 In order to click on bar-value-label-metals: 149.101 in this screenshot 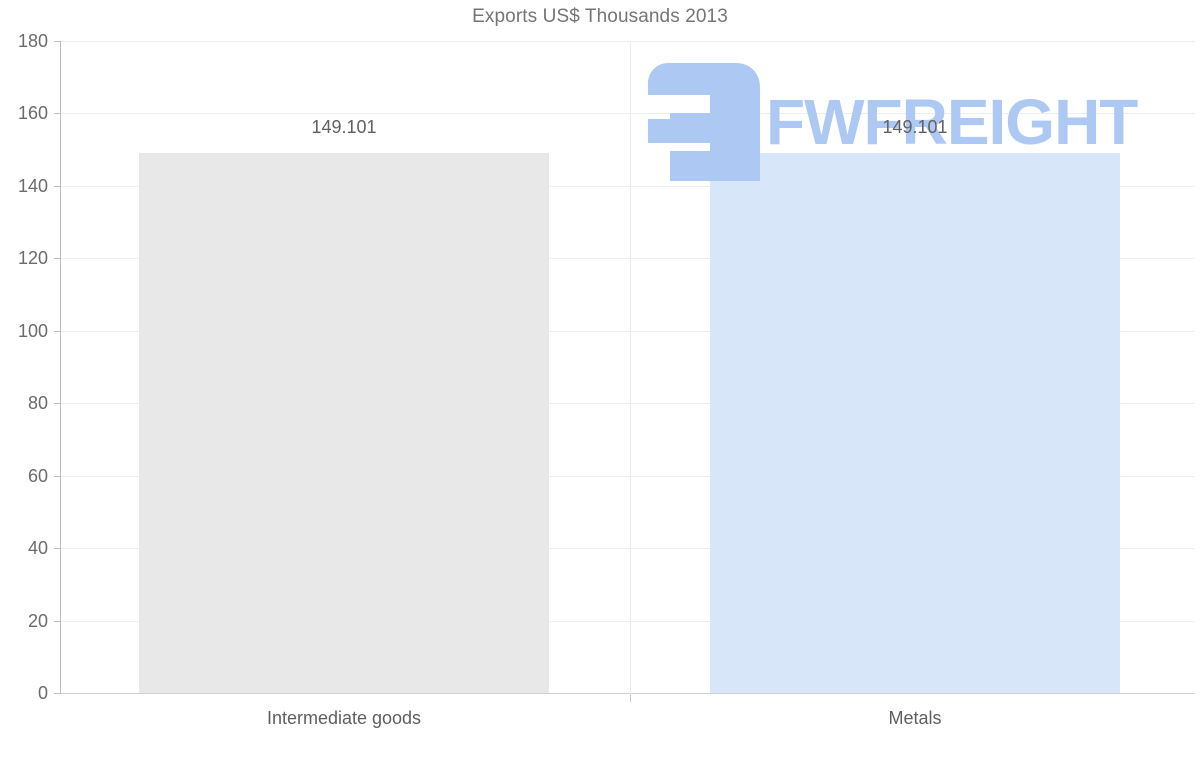, I will do `click(915, 127)`.